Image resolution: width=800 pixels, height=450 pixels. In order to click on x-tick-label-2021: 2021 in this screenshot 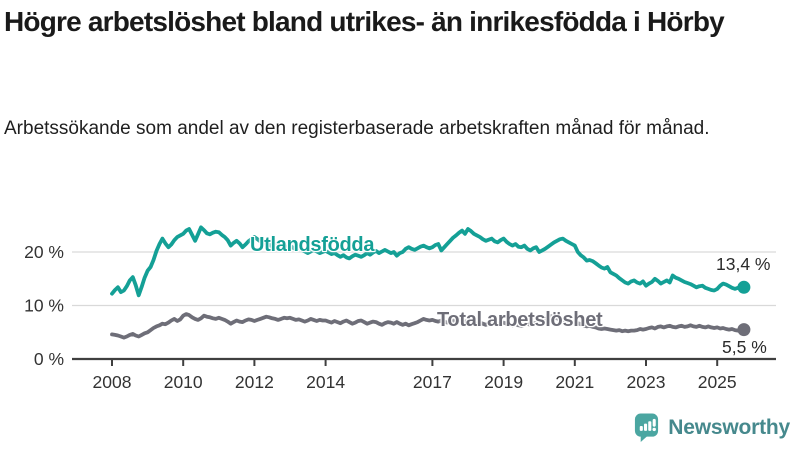, I will do `click(574, 382)`.